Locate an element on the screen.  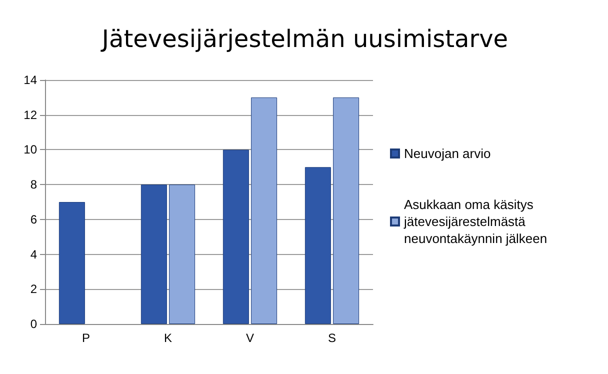
x-tick-label: S is located at coordinates (332, 338).